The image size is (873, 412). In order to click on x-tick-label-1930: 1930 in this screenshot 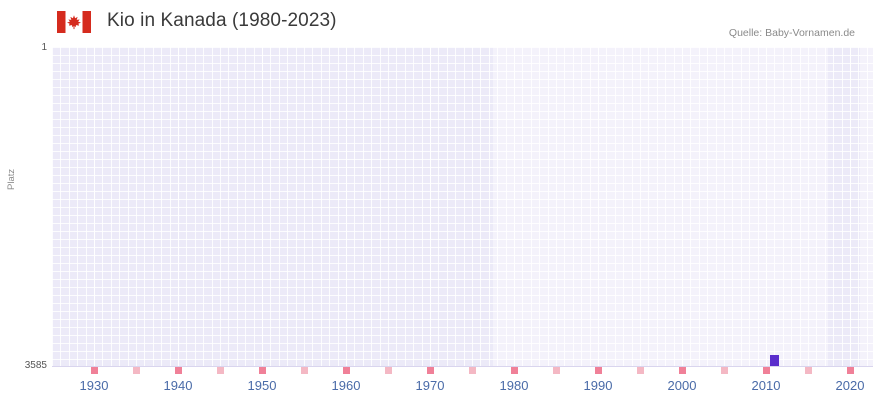, I will do `click(94, 385)`.